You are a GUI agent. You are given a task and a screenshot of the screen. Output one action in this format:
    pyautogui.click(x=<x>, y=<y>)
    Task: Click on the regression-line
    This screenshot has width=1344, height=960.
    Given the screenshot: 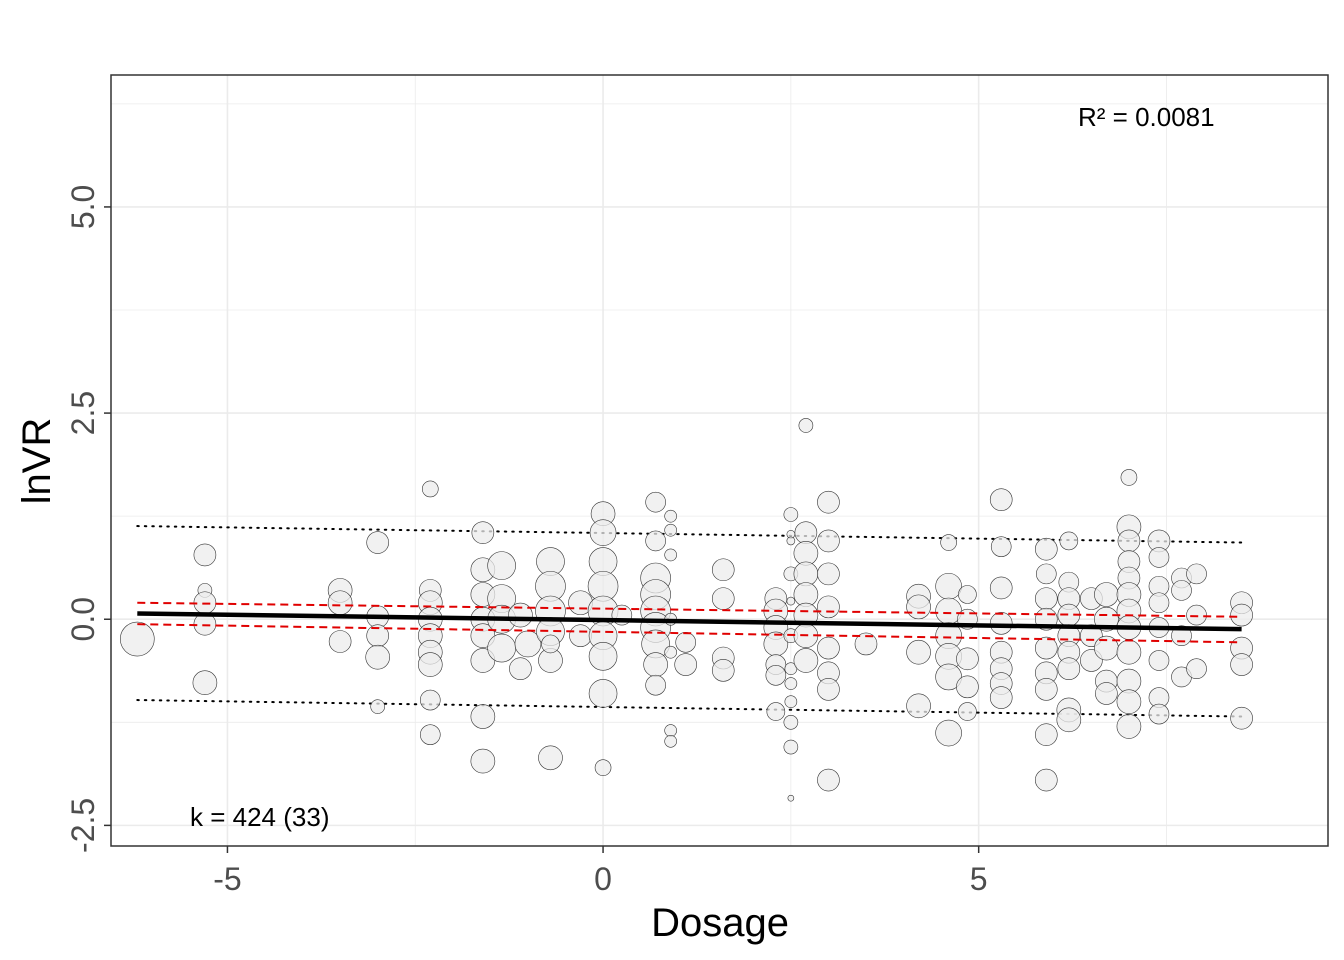 What is the action you would take?
    pyautogui.click(x=689, y=622)
    